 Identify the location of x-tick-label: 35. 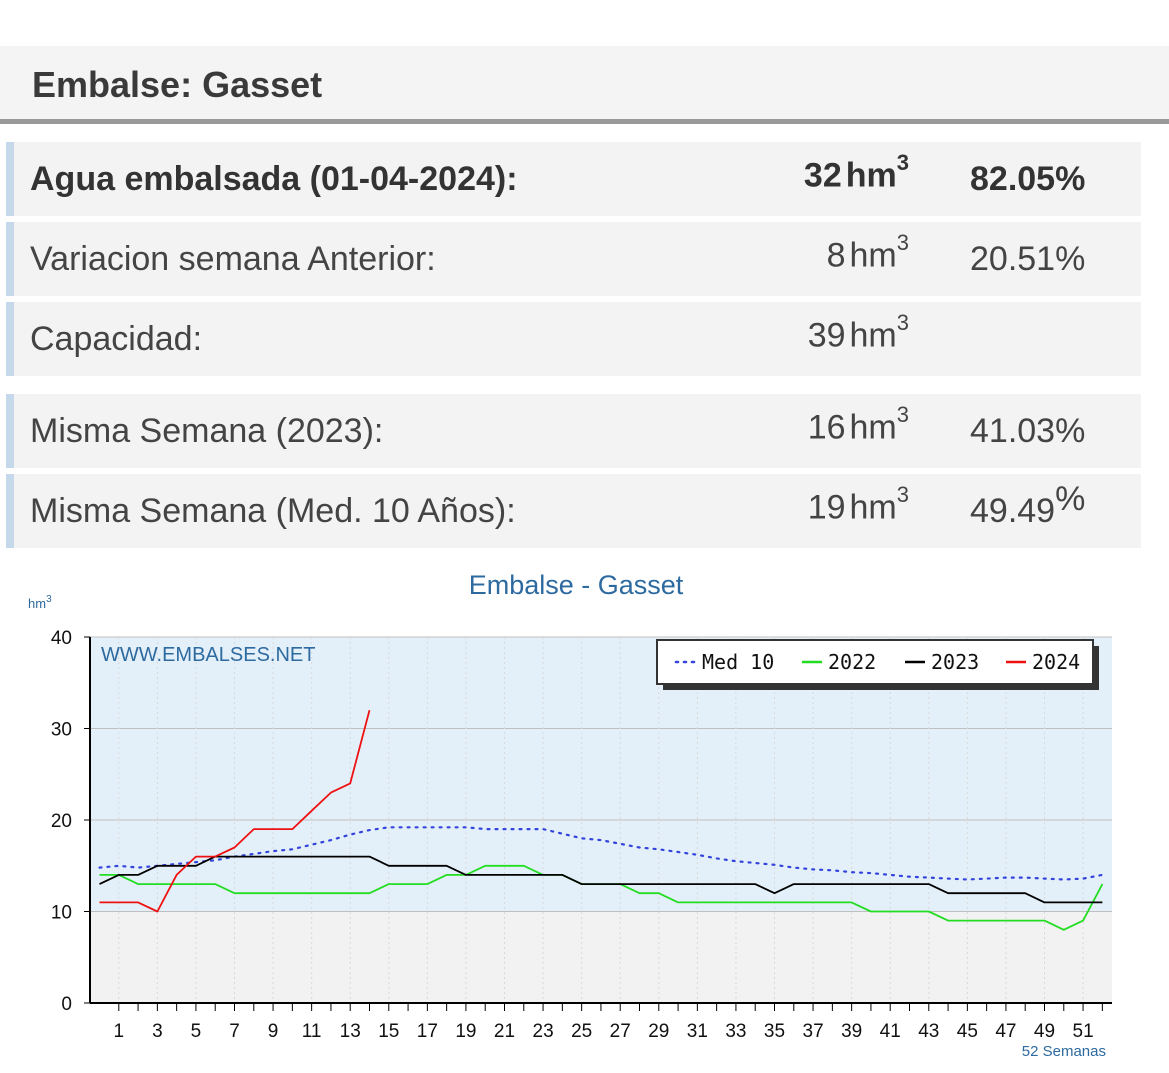
(774, 1031).